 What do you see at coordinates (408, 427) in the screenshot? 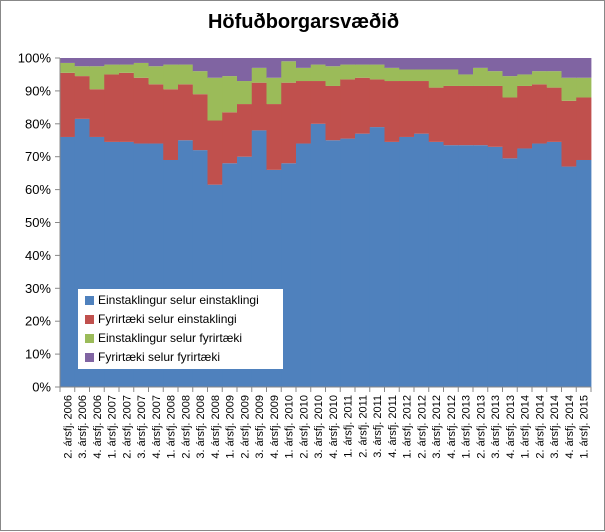
I see `x-tick-label: 1. ársfj. 2012` at bounding box center [408, 427].